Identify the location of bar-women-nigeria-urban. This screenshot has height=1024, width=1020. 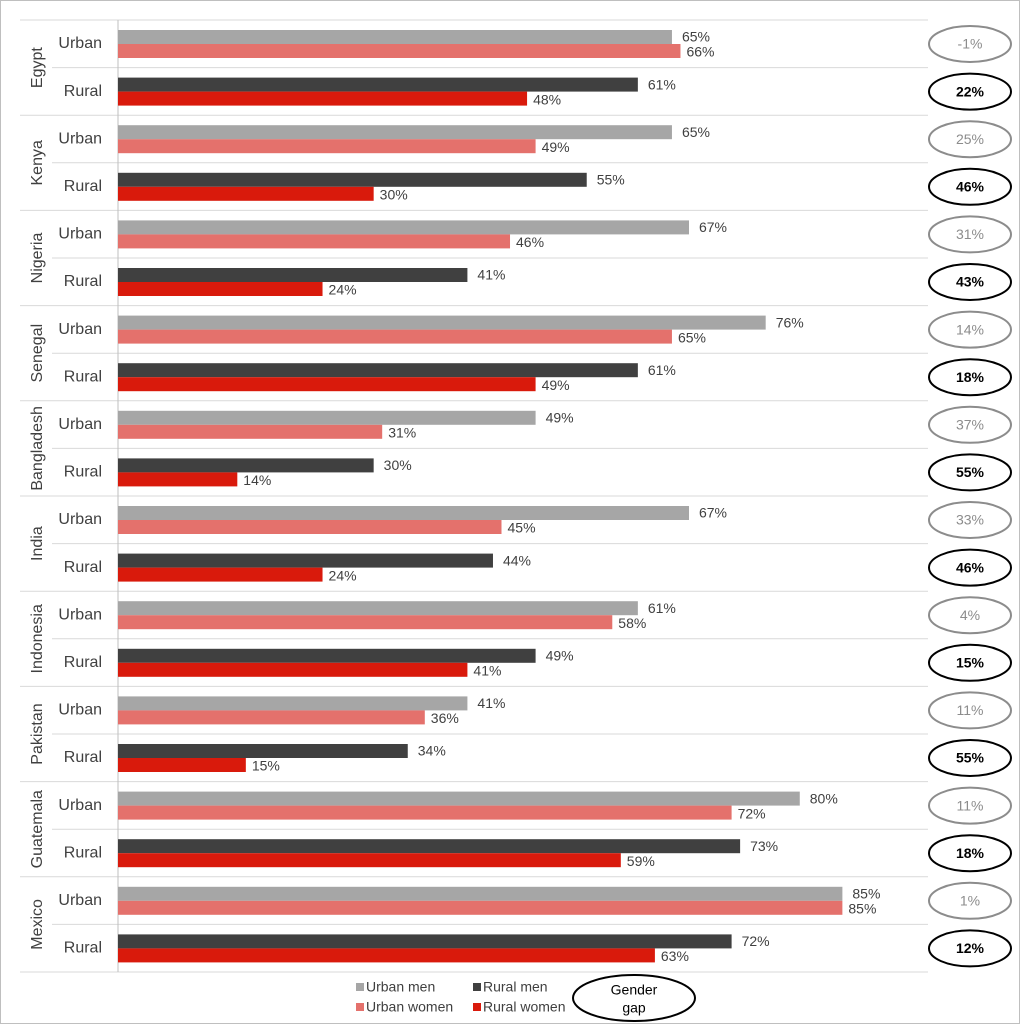
(314, 241).